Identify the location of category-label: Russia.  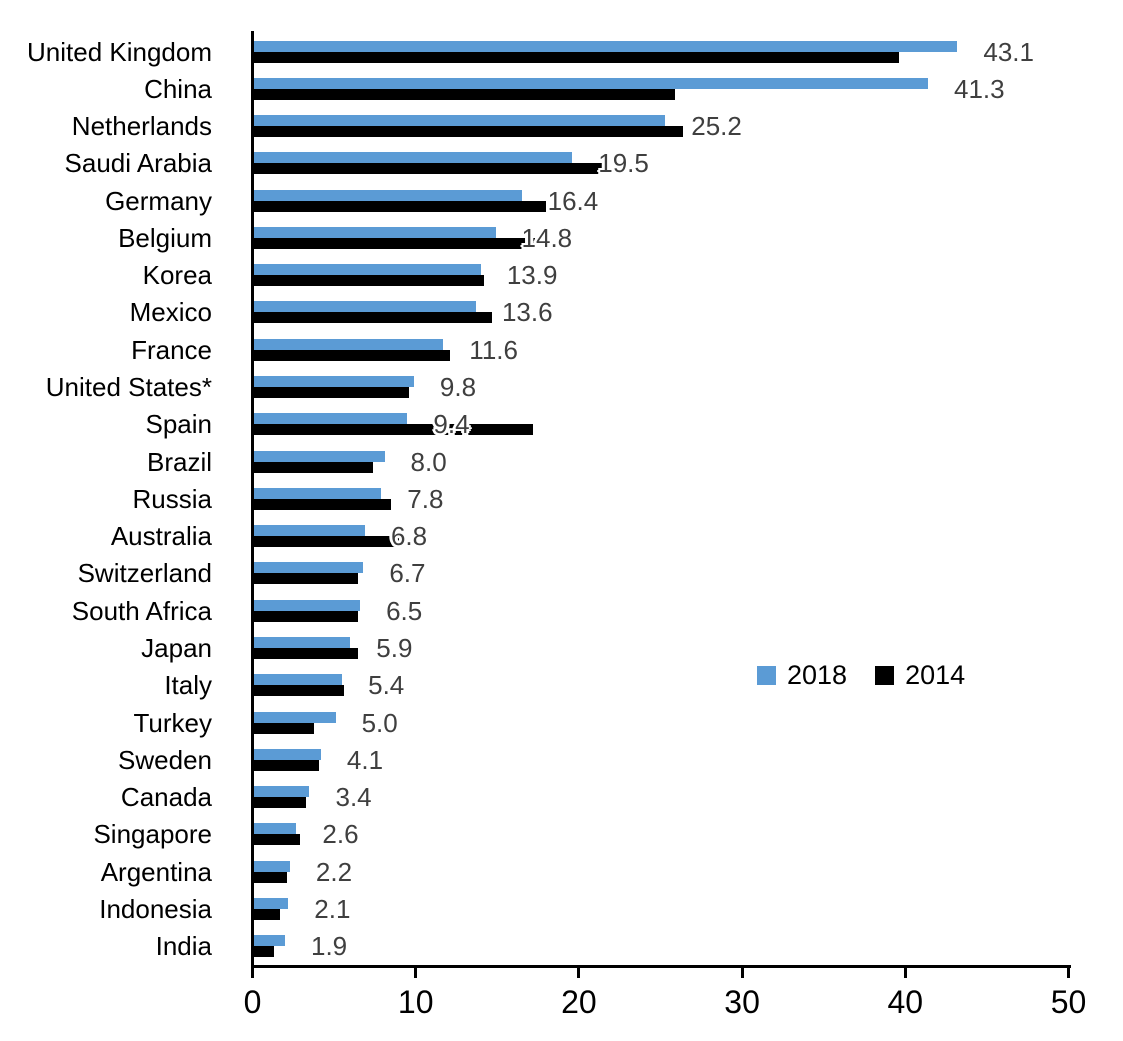
(172, 498).